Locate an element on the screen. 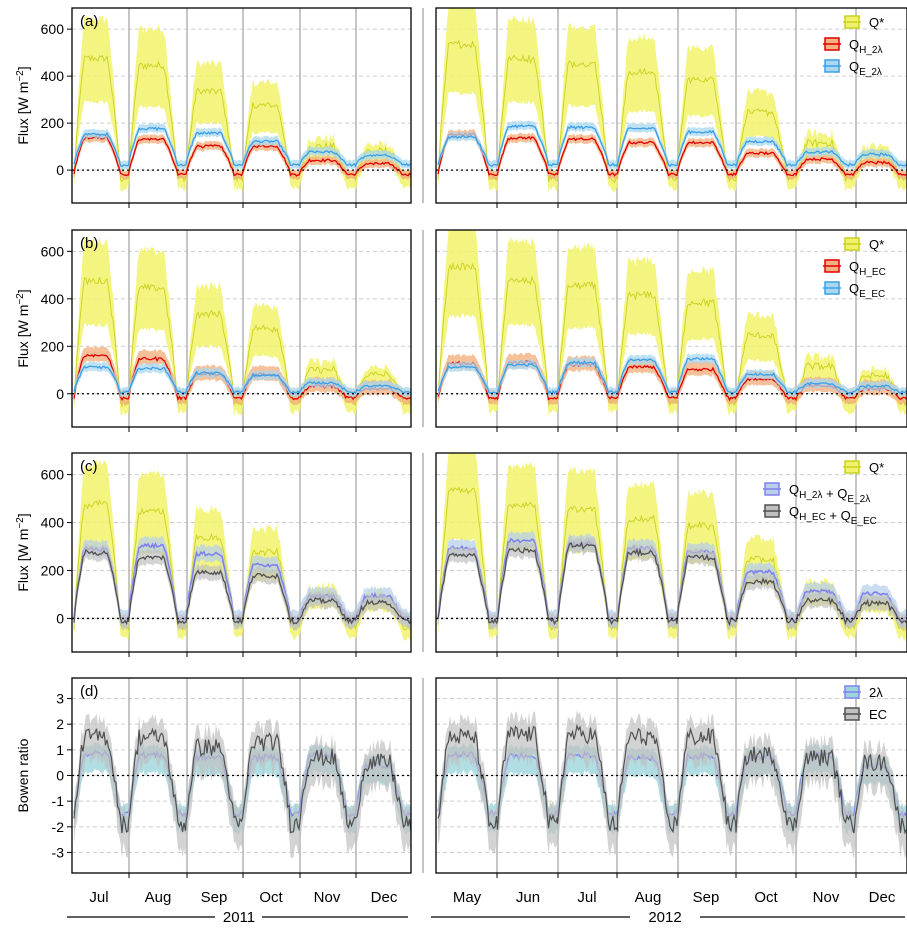 The height and width of the screenshot is (928, 907). panel-label: (a) is located at coordinates (89, 21).